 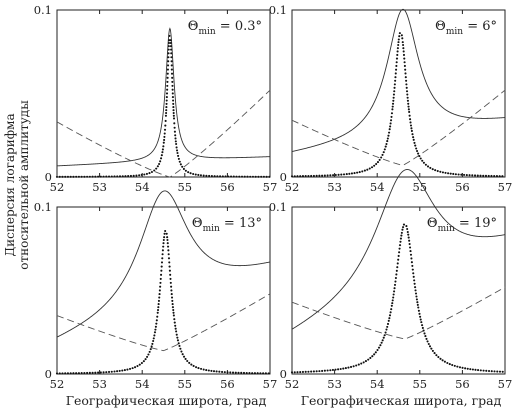 I want to click on x-tick-label: 57, so click(x=505, y=384).